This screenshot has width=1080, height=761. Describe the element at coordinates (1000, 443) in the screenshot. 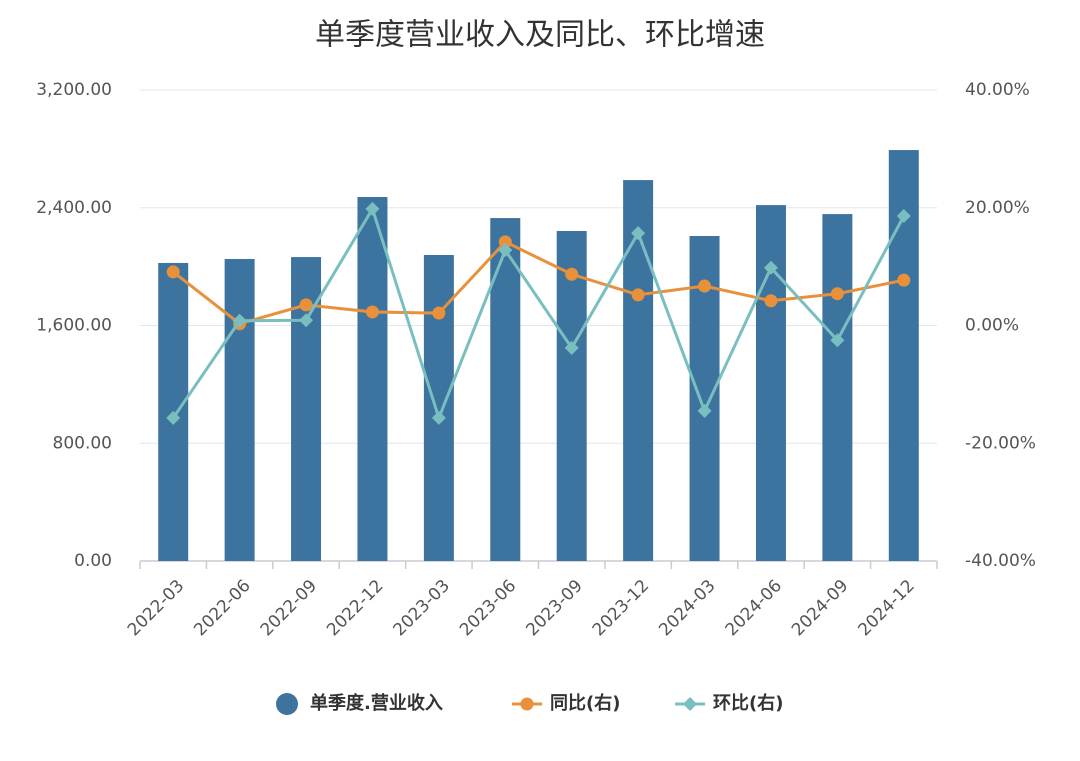

I see `y2-tick-label: -20.00%` at that location.